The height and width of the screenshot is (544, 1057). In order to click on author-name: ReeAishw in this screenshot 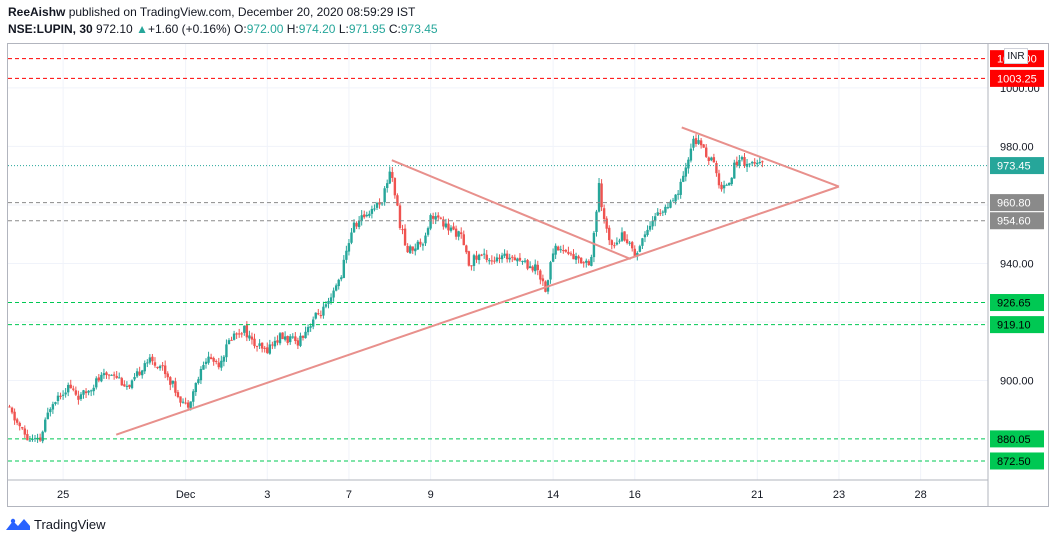, I will do `click(37, 12)`.